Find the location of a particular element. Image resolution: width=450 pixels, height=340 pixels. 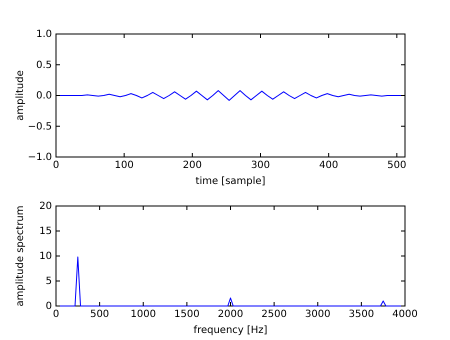

x-tick-label: 300 is located at coordinates (260, 166).